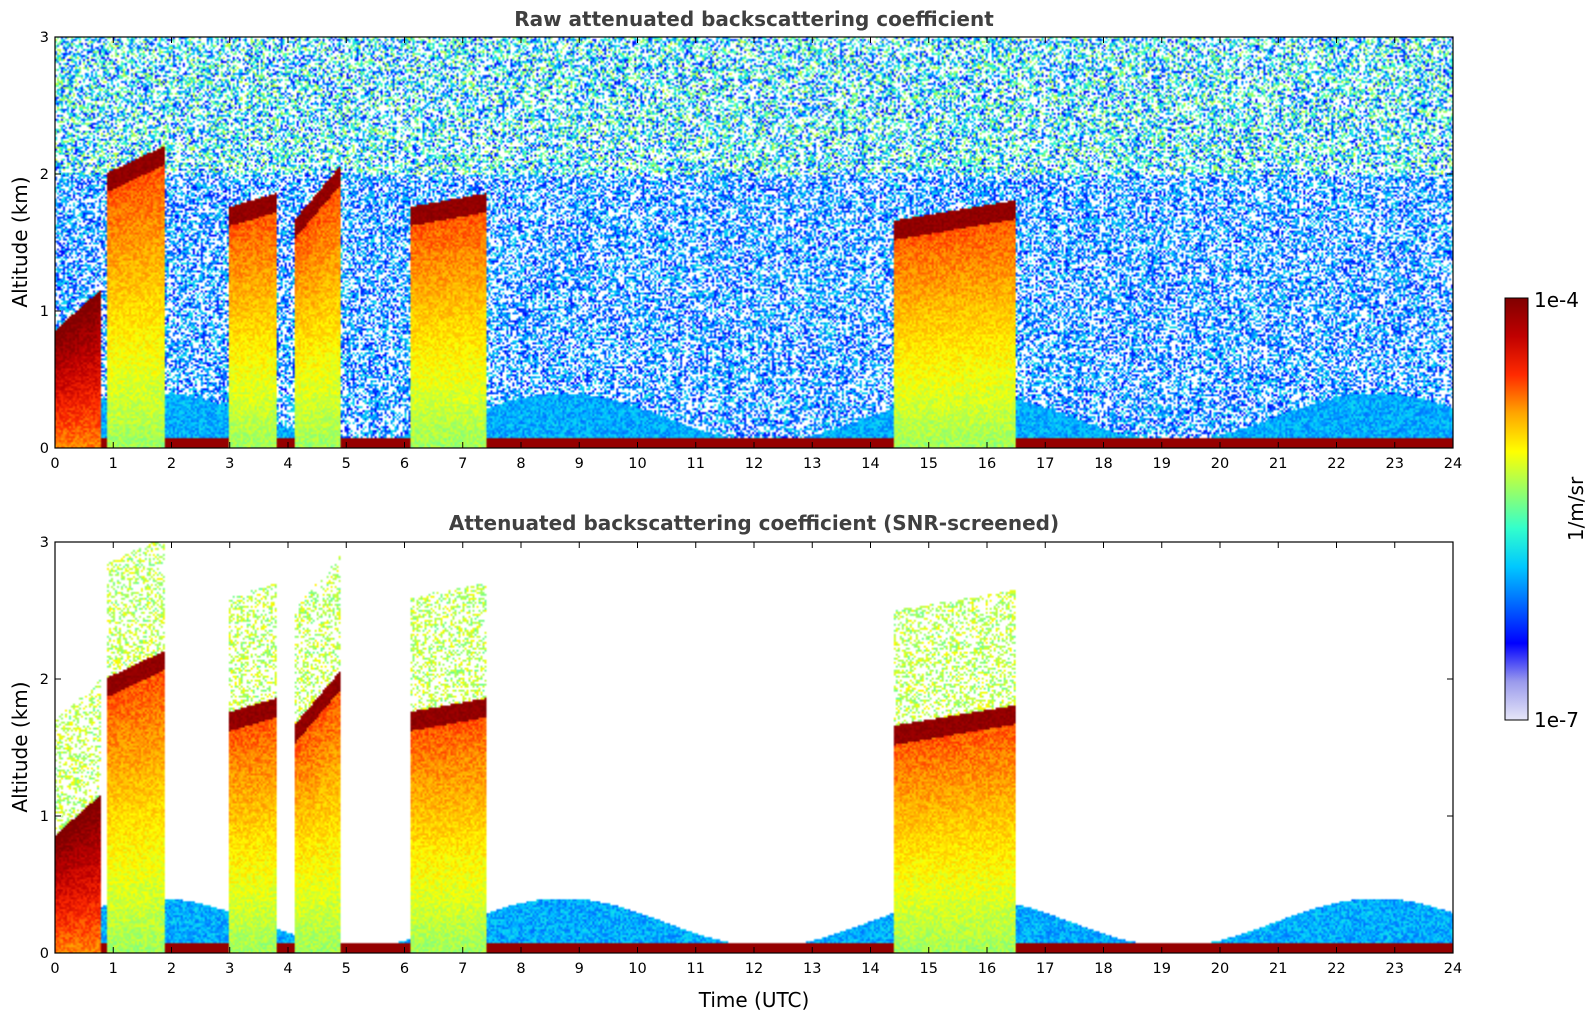  Describe the element at coordinates (44, 449) in the screenshot. I see `raw-y-tick-label: 0` at that location.